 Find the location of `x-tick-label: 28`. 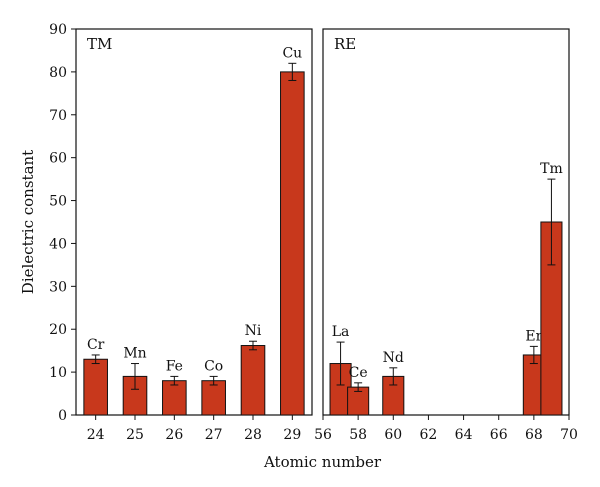

x-tick-label: 28 is located at coordinates (253, 435).